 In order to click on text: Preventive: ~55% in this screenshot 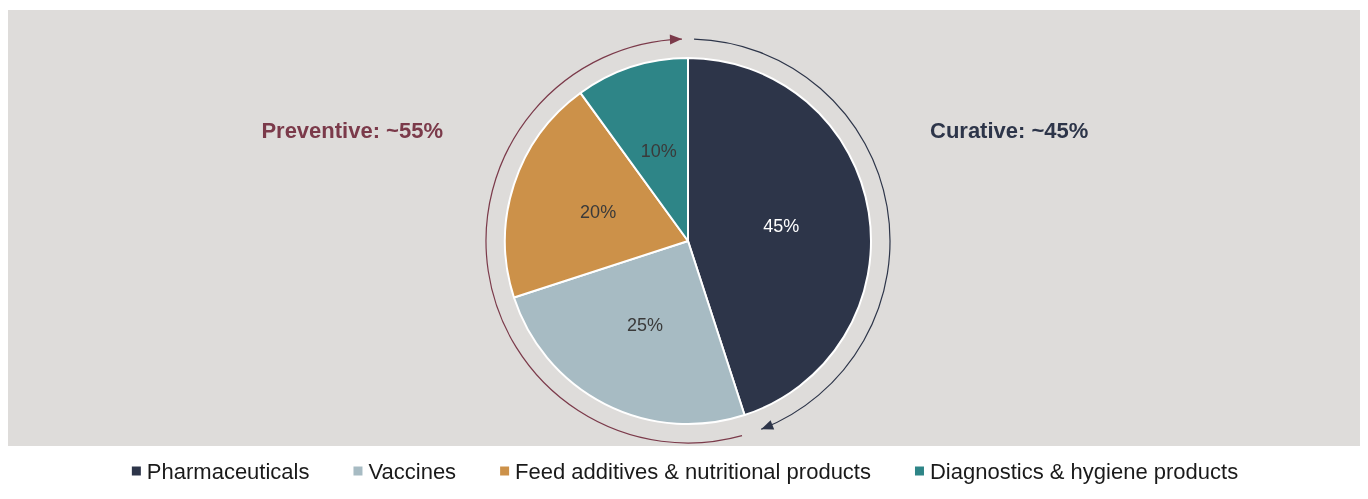, I will do `click(352, 130)`.